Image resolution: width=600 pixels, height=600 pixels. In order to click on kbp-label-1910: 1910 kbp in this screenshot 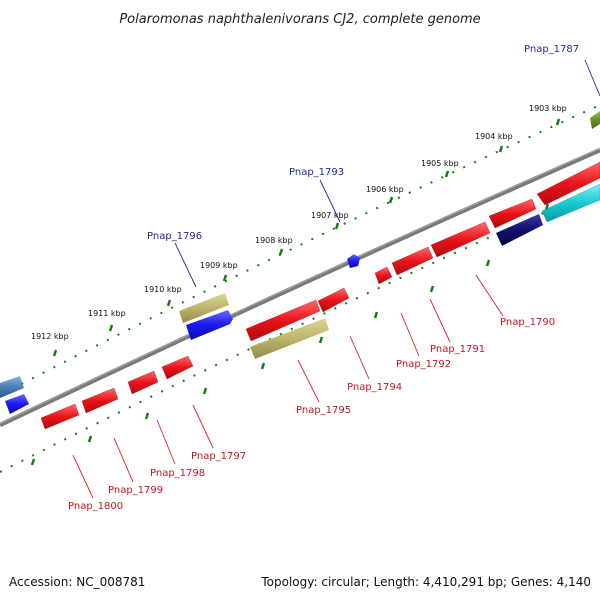, I will do `click(163, 289)`.